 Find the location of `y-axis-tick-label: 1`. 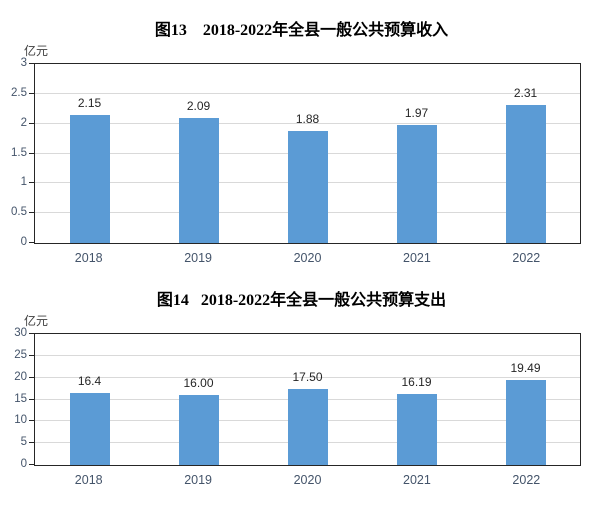

y-axis-tick-label: 1 is located at coordinates (23, 182).